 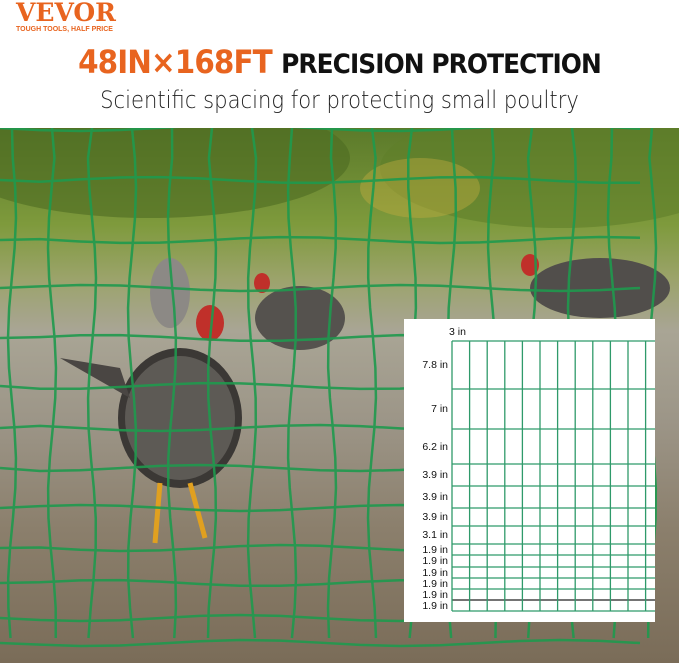 I want to click on spacing-grid, so click(x=553, y=476).